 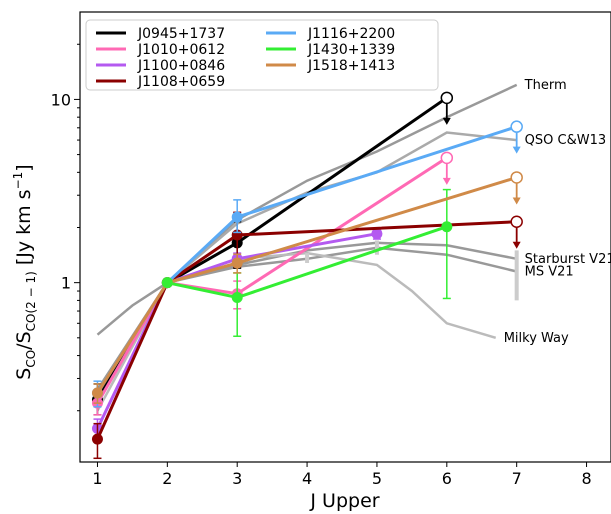 What do you see at coordinates (31, 301) in the screenshot?
I see `y-title-sub-den: CO(2 − 1)` at bounding box center [31, 301].